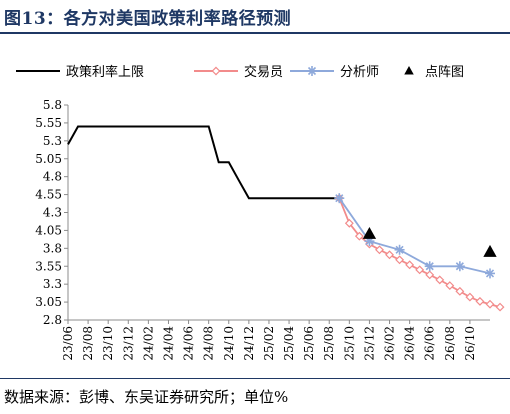 The image size is (510, 414). I want to click on legend-swatch-dots, so click(409, 70).